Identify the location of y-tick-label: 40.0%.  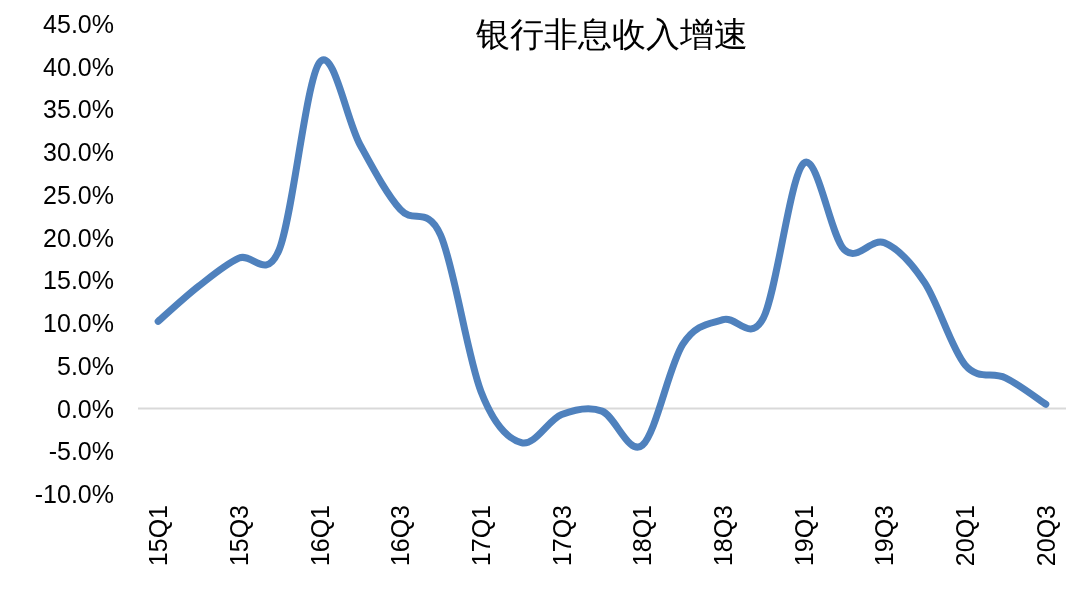
(78, 66).